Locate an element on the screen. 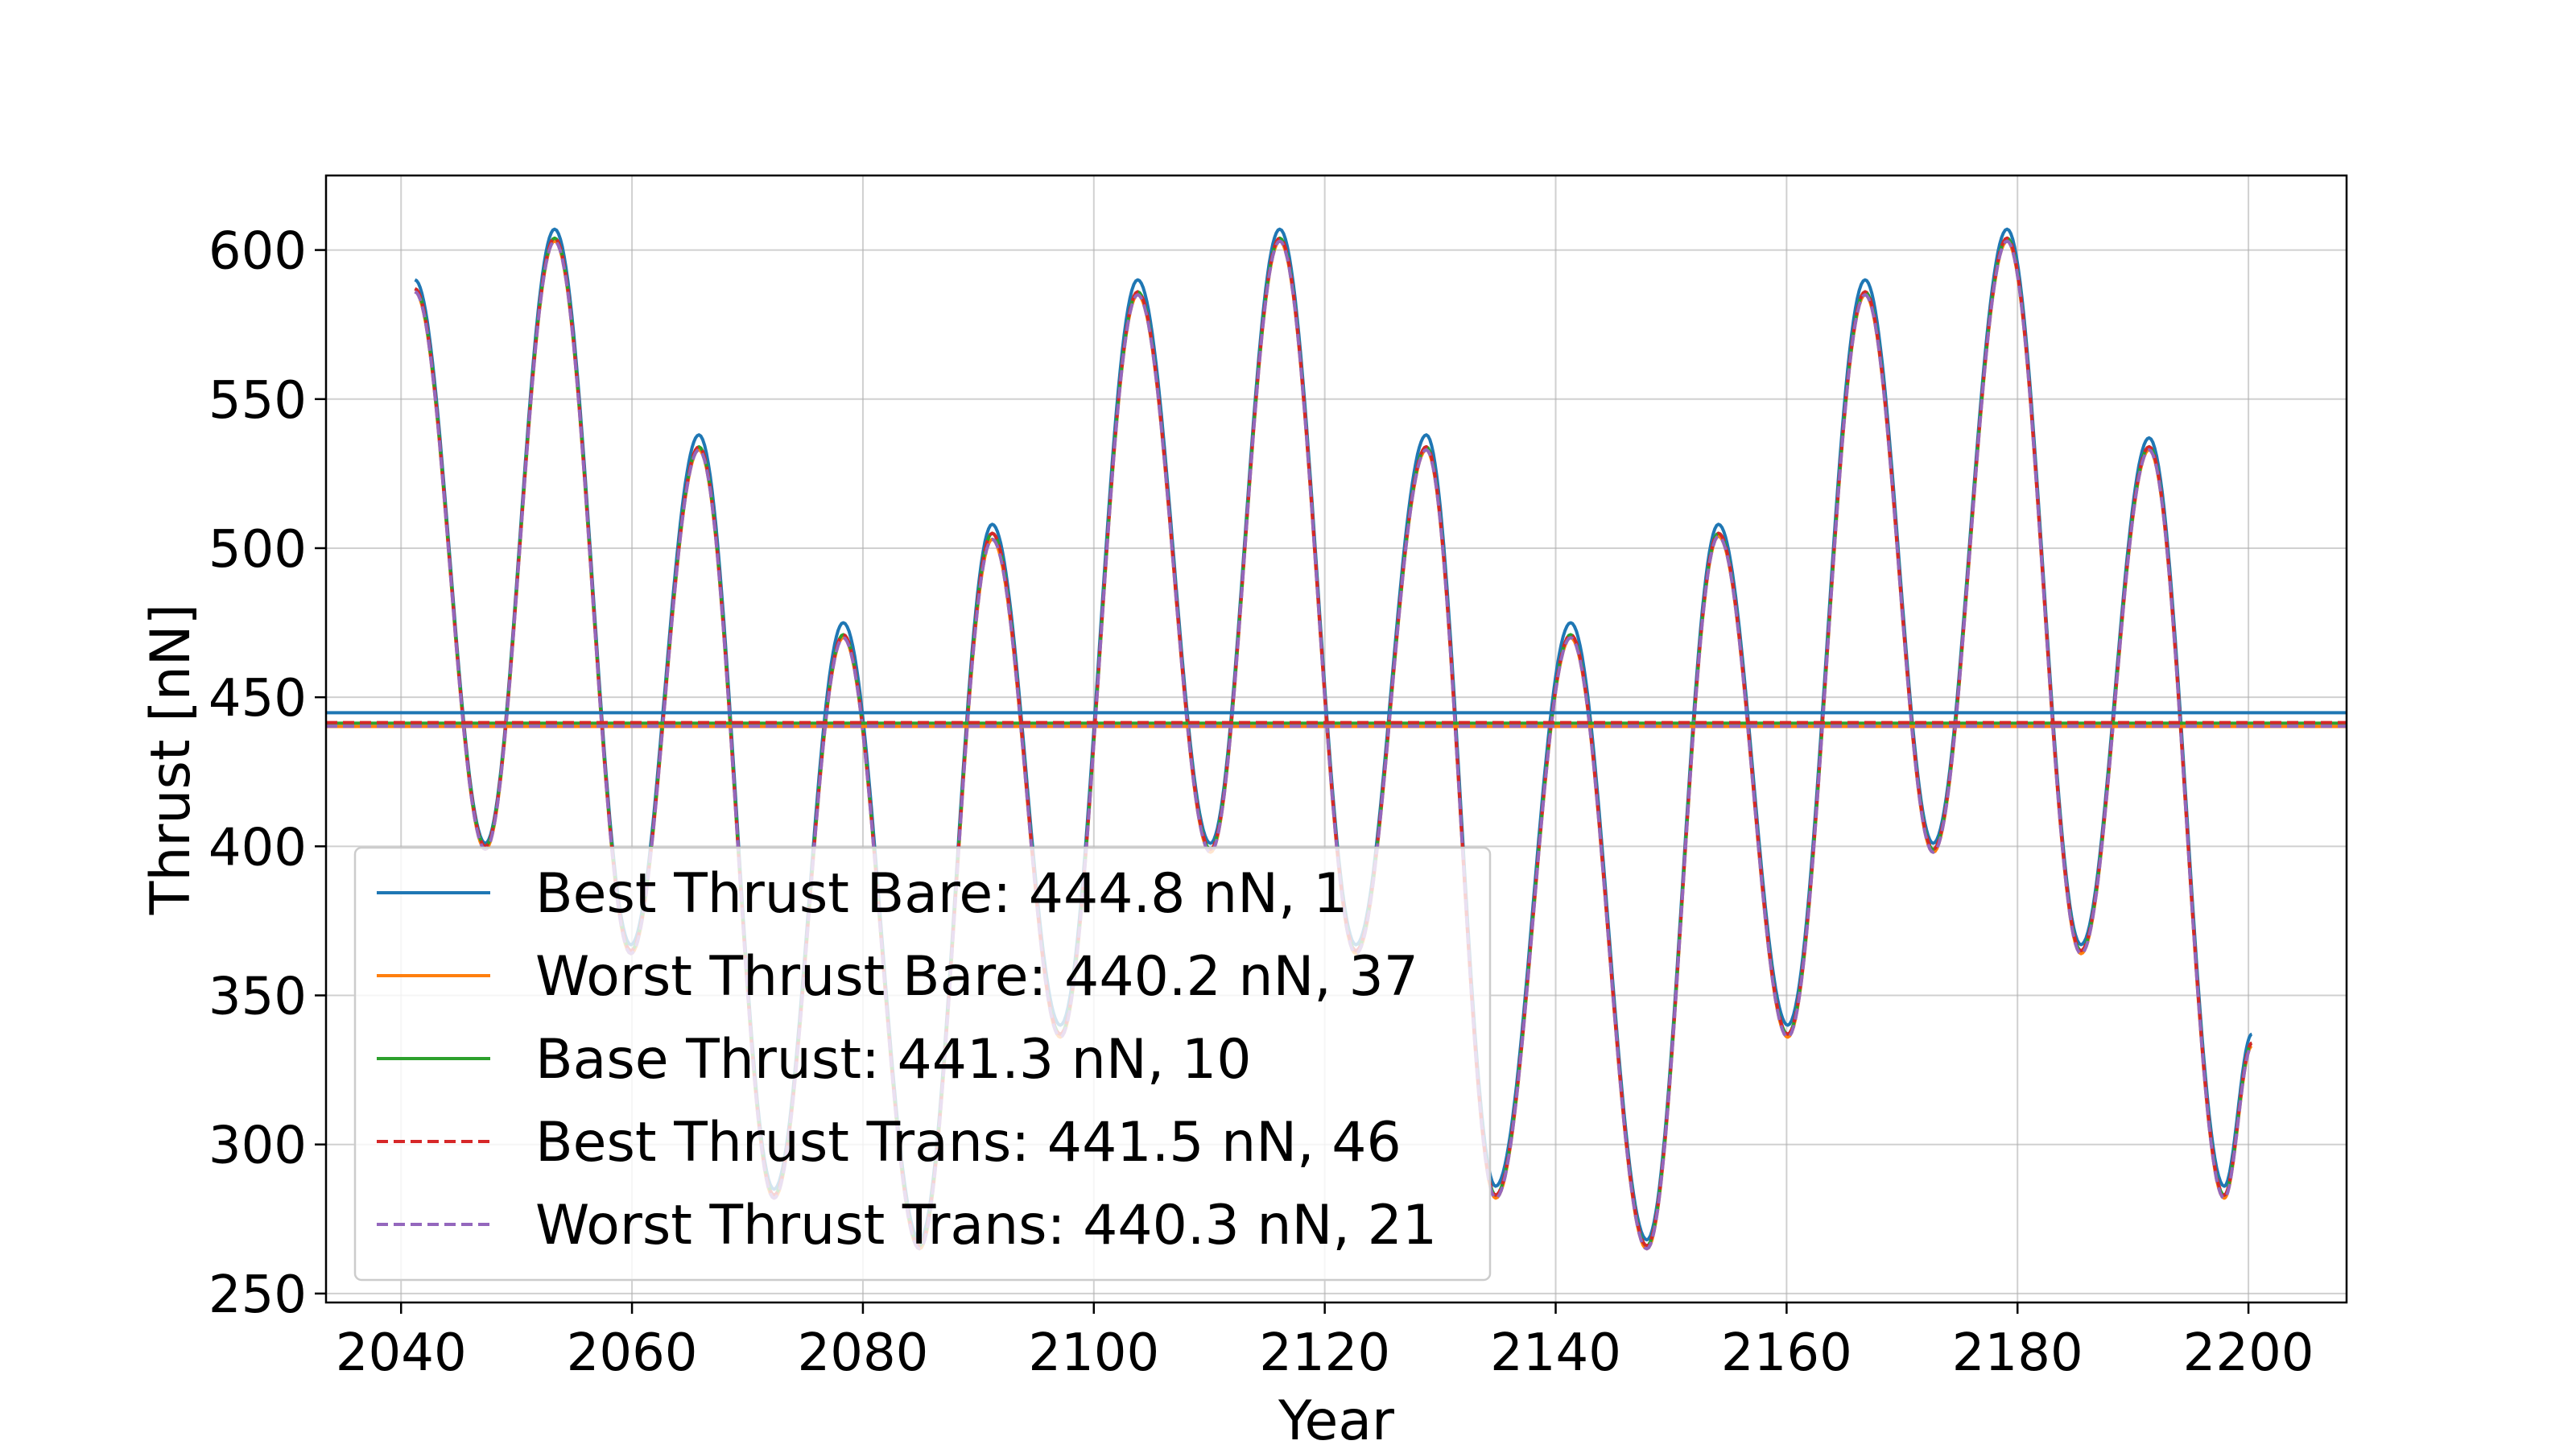 The height and width of the screenshot is (1449, 2576). mean-lines is located at coordinates (1336, 720).